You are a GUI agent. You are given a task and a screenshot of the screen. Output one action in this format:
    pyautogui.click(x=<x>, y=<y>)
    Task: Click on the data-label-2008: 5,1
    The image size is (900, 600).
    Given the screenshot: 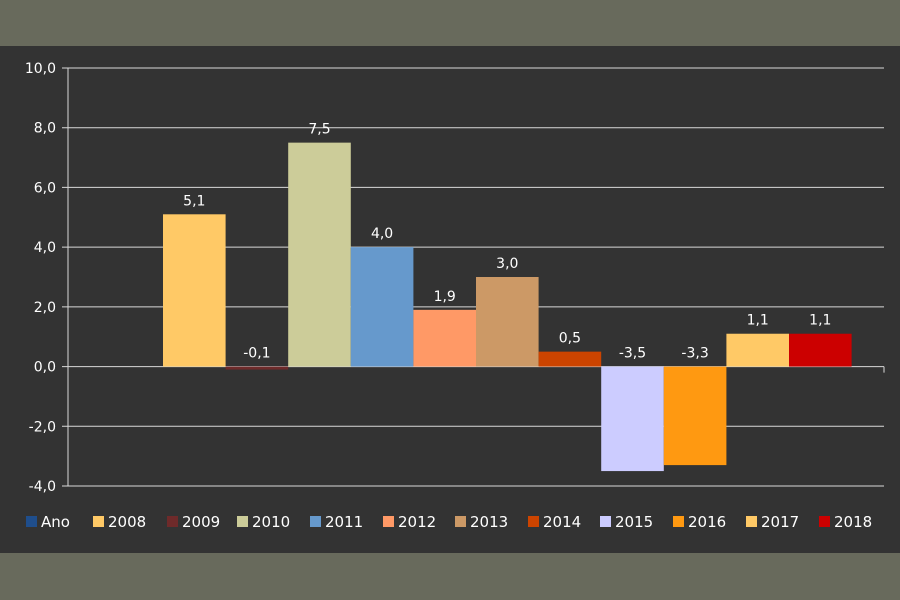 What is the action you would take?
    pyautogui.click(x=194, y=201)
    